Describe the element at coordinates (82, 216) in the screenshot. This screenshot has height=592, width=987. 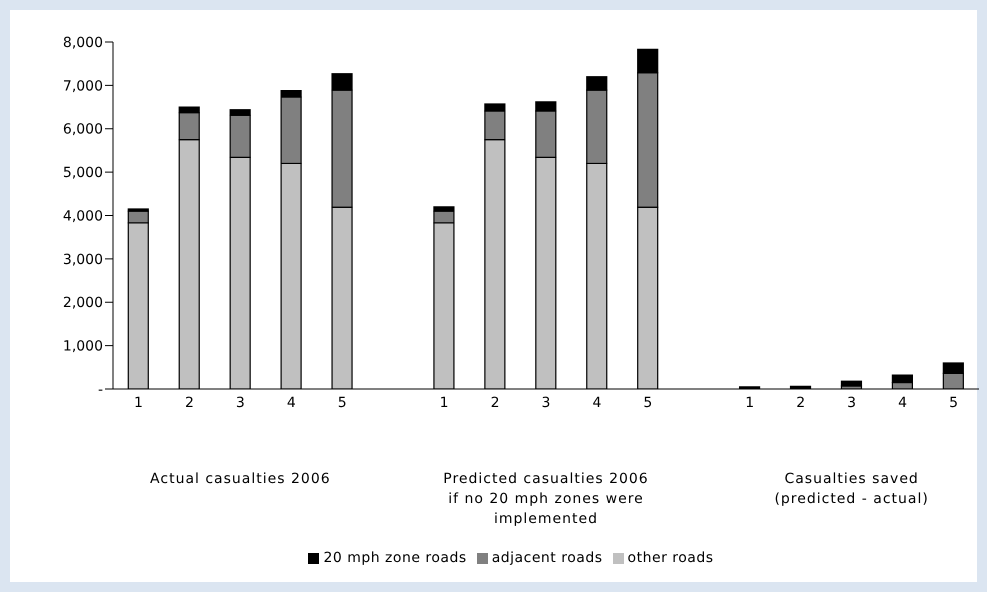
I see `y-tick-label: 4,000` at that location.